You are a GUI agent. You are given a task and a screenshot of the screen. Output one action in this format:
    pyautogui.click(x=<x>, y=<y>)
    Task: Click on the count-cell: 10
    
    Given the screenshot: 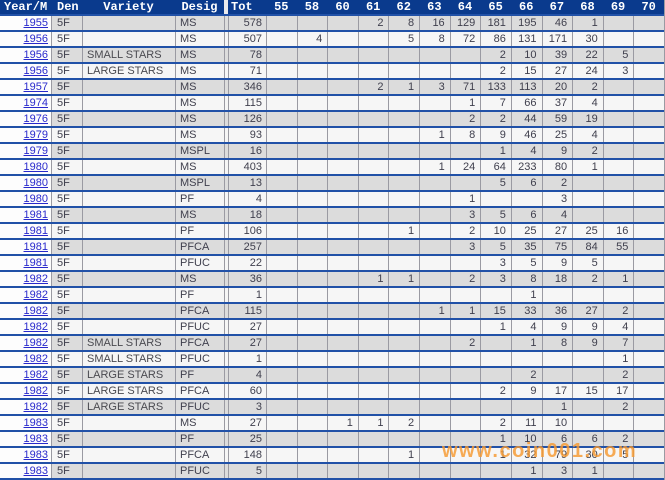 What is the action you would take?
    pyautogui.click(x=526, y=55)
    